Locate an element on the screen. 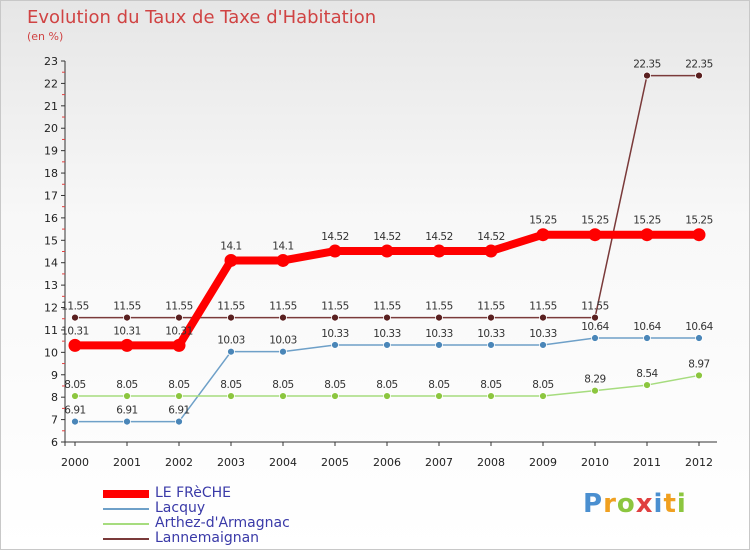 This screenshot has height=550, width=750. y-tick-label: 23 is located at coordinates (51, 61).